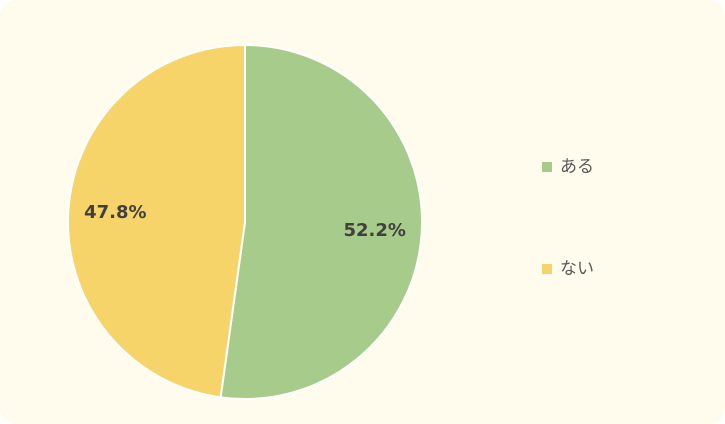 Image resolution: width=725 pixels, height=424 pixels. I want to click on data-label: 47.8%, so click(115, 212).